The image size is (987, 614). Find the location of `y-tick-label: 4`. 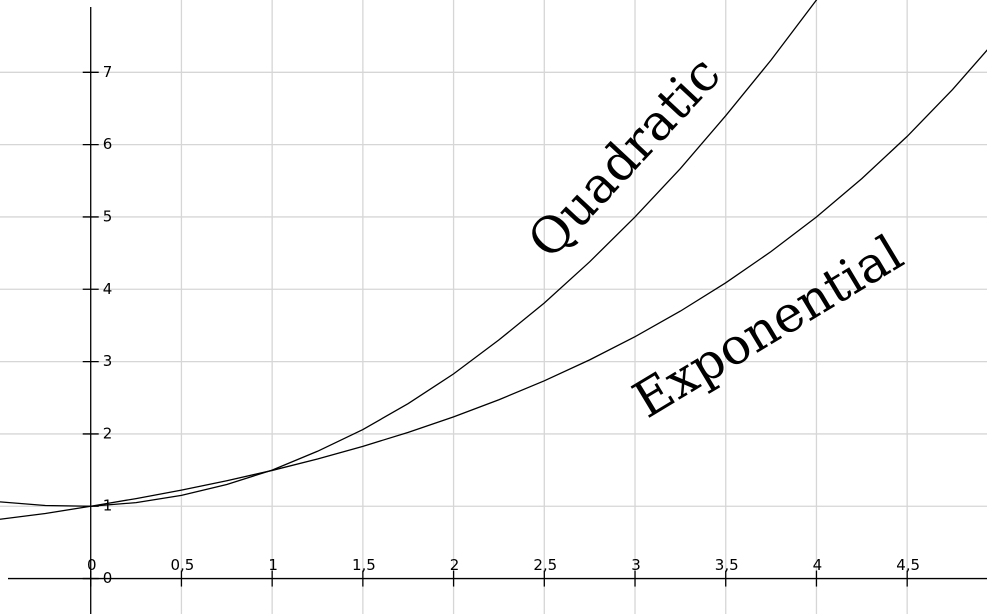

y-tick-label: 4 is located at coordinates (108, 289).